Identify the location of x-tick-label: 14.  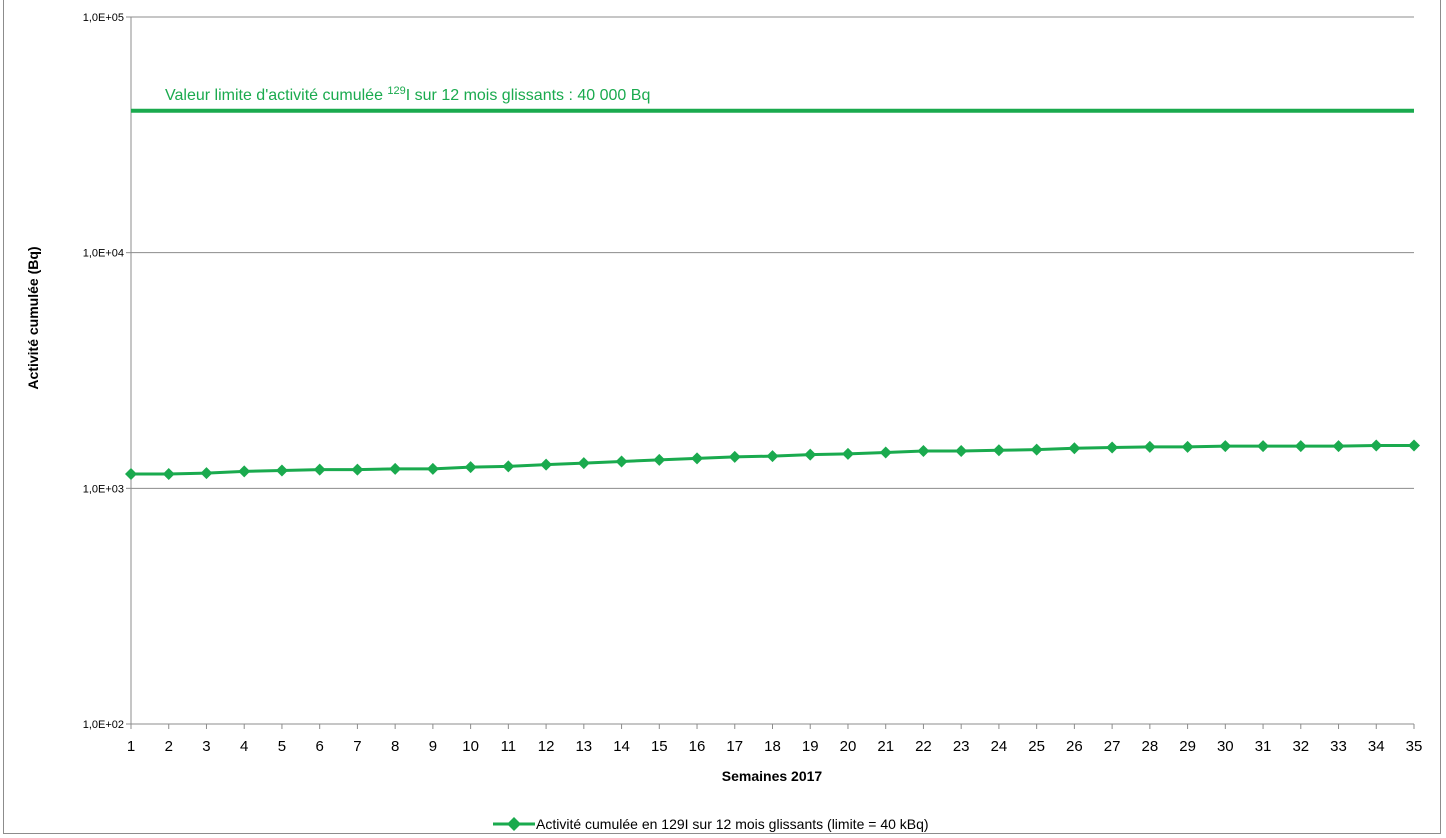
(621, 746).